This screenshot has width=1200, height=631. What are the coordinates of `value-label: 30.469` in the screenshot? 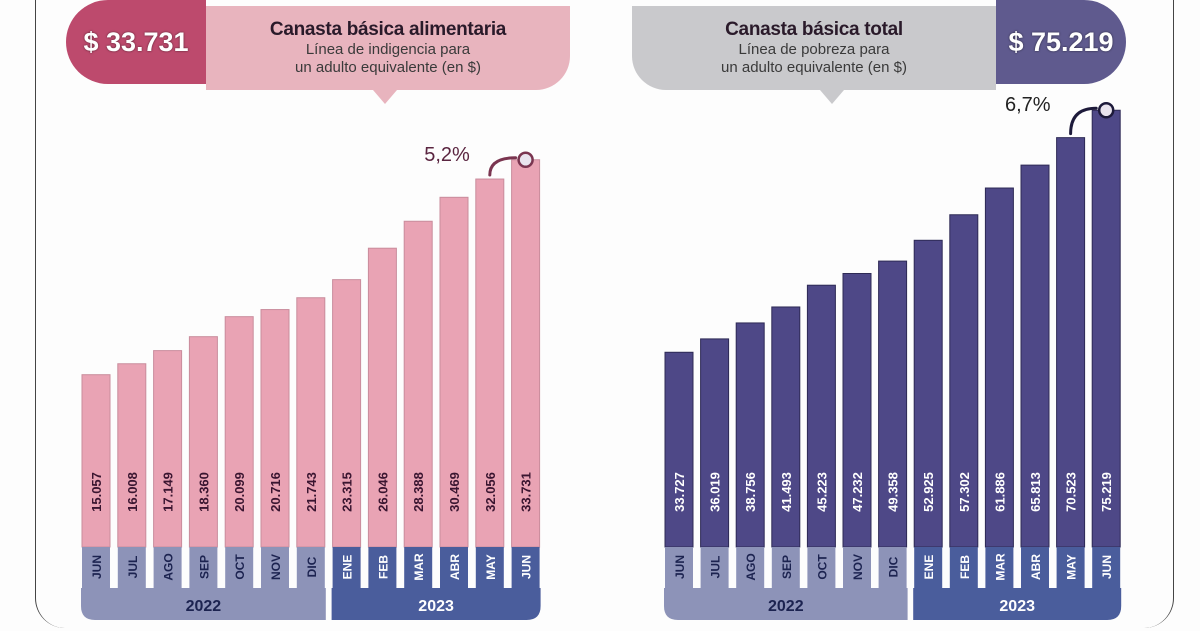 It's located at (454, 492).